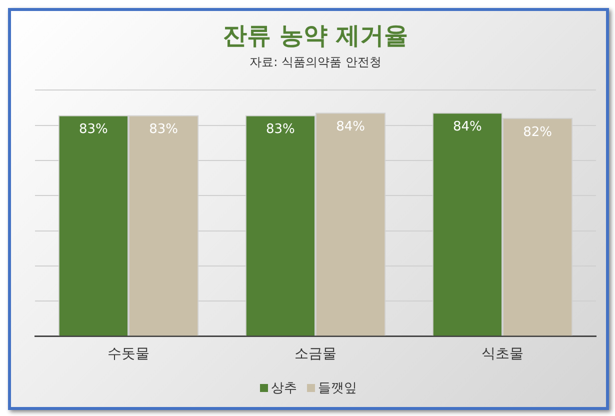 This screenshot has height=416, width=615. I want to click on legend-label: 들깻잎, so click(337, 388).